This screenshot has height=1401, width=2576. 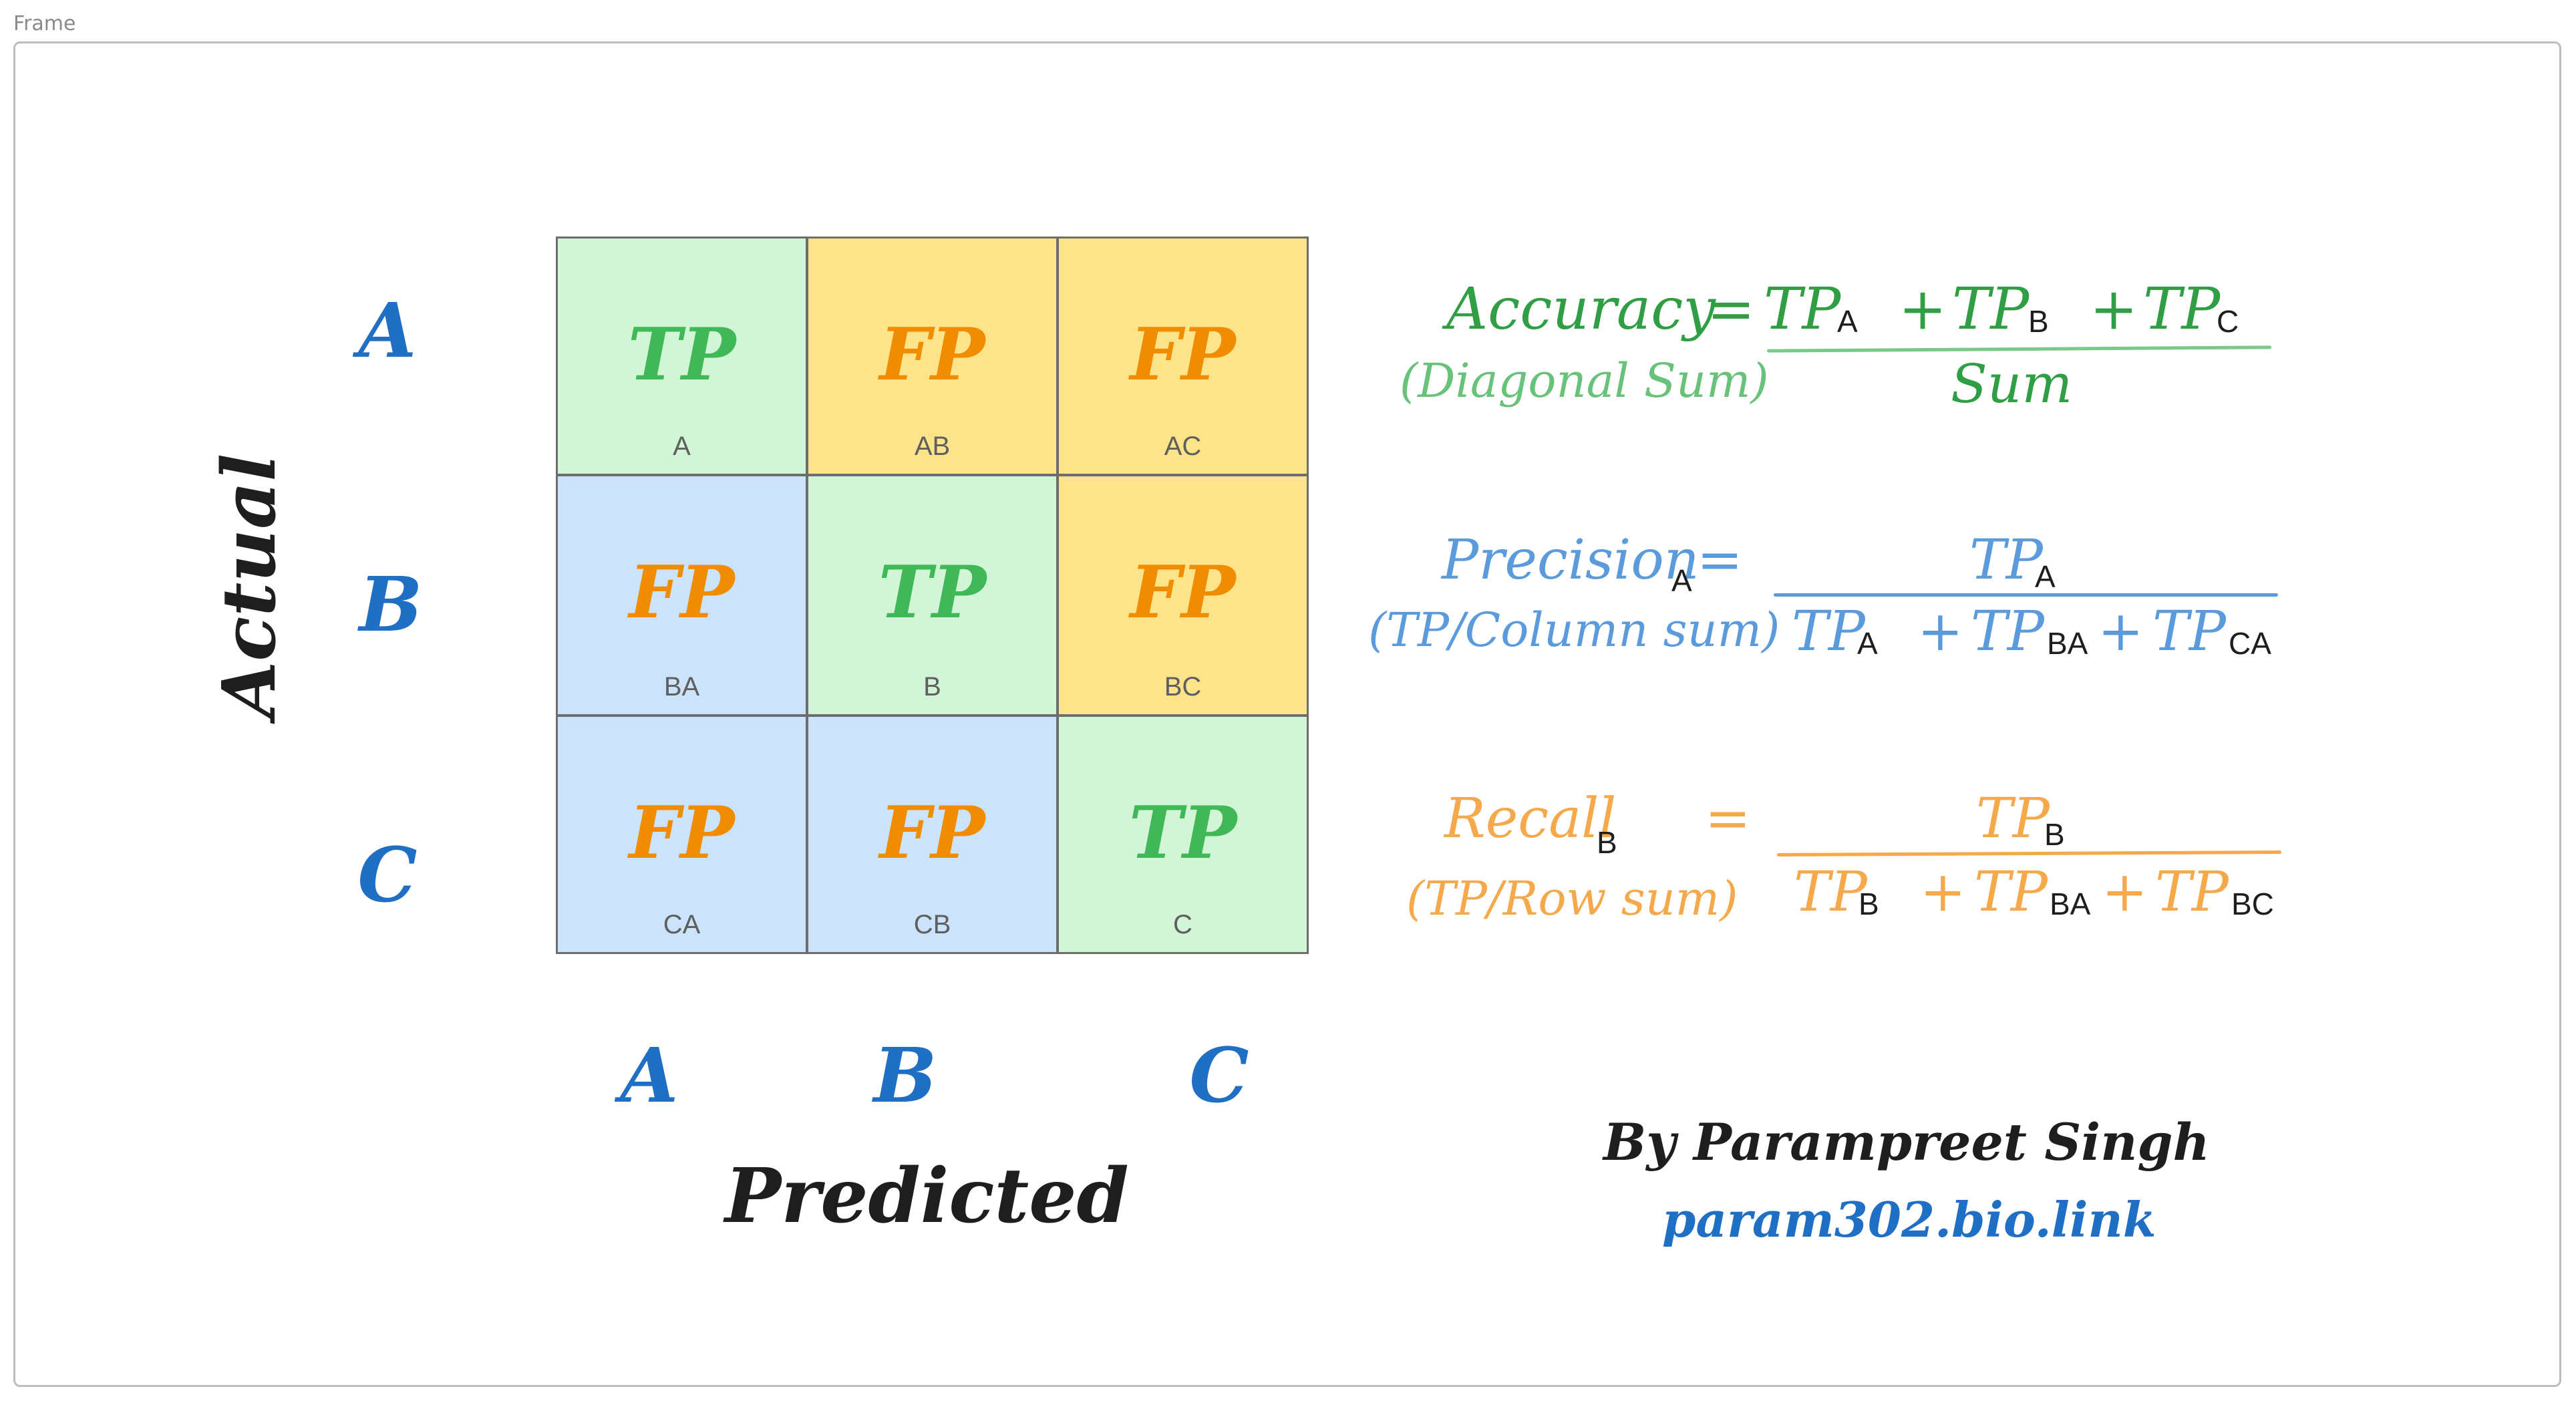 I want to click on accuracy-sub-a: A, so click(x=1847, y=321).